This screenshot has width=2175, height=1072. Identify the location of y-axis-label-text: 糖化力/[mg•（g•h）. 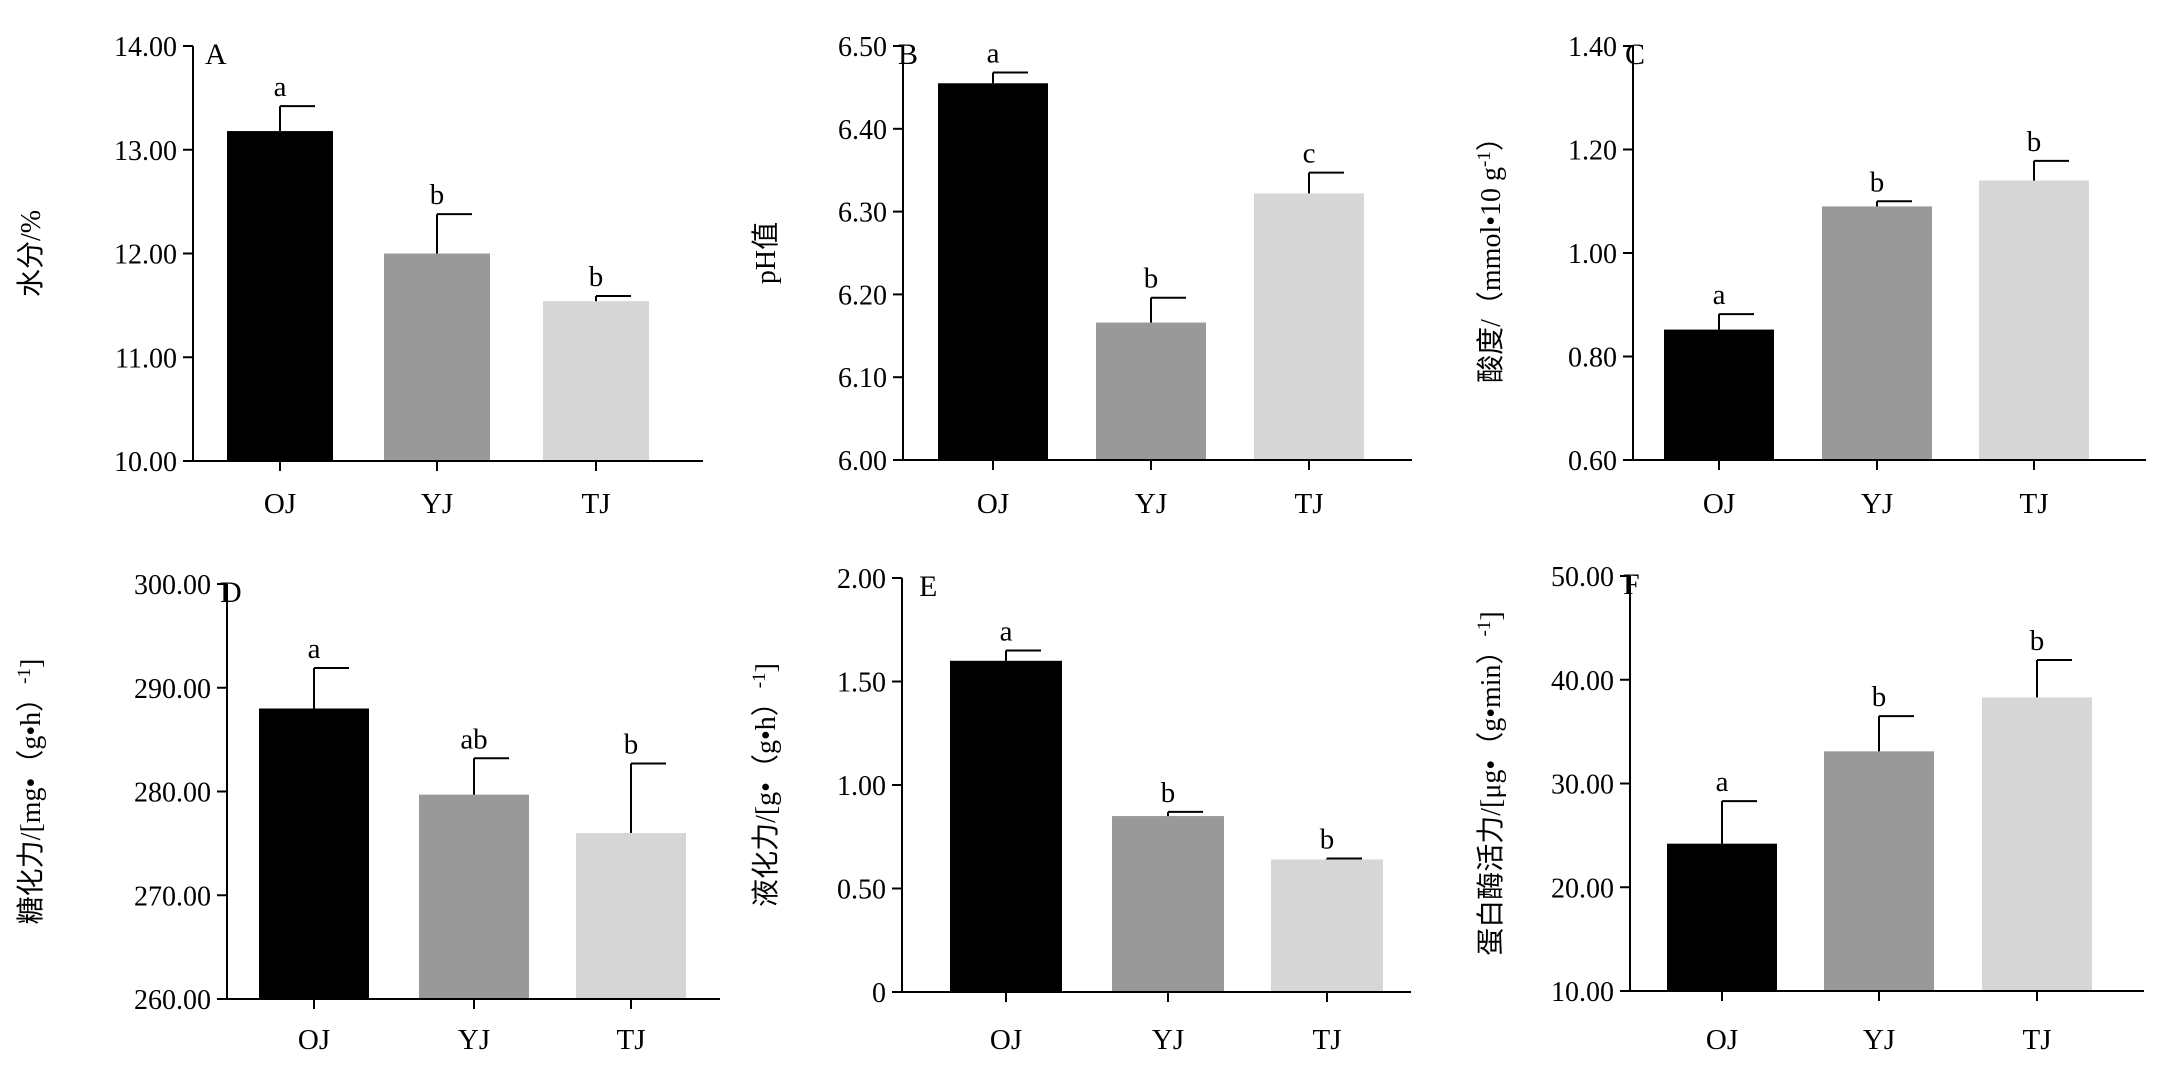
(31, 804).